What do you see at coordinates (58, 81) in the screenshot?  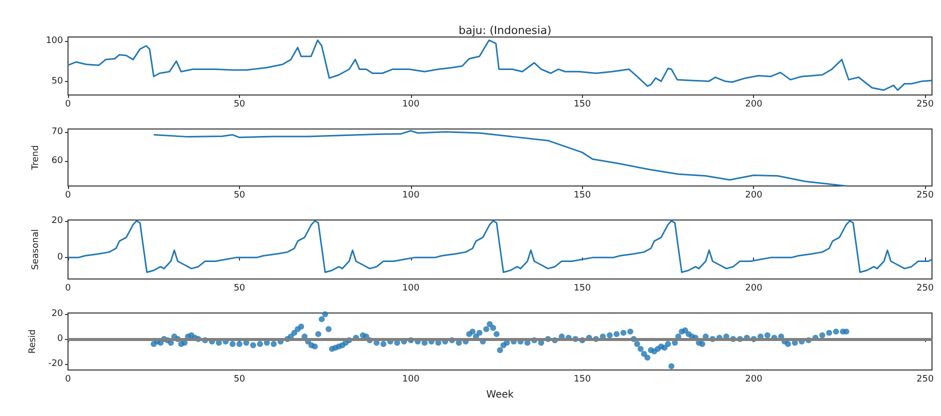 I see `y-tick-label: 50` at bounding box center [58, 81].